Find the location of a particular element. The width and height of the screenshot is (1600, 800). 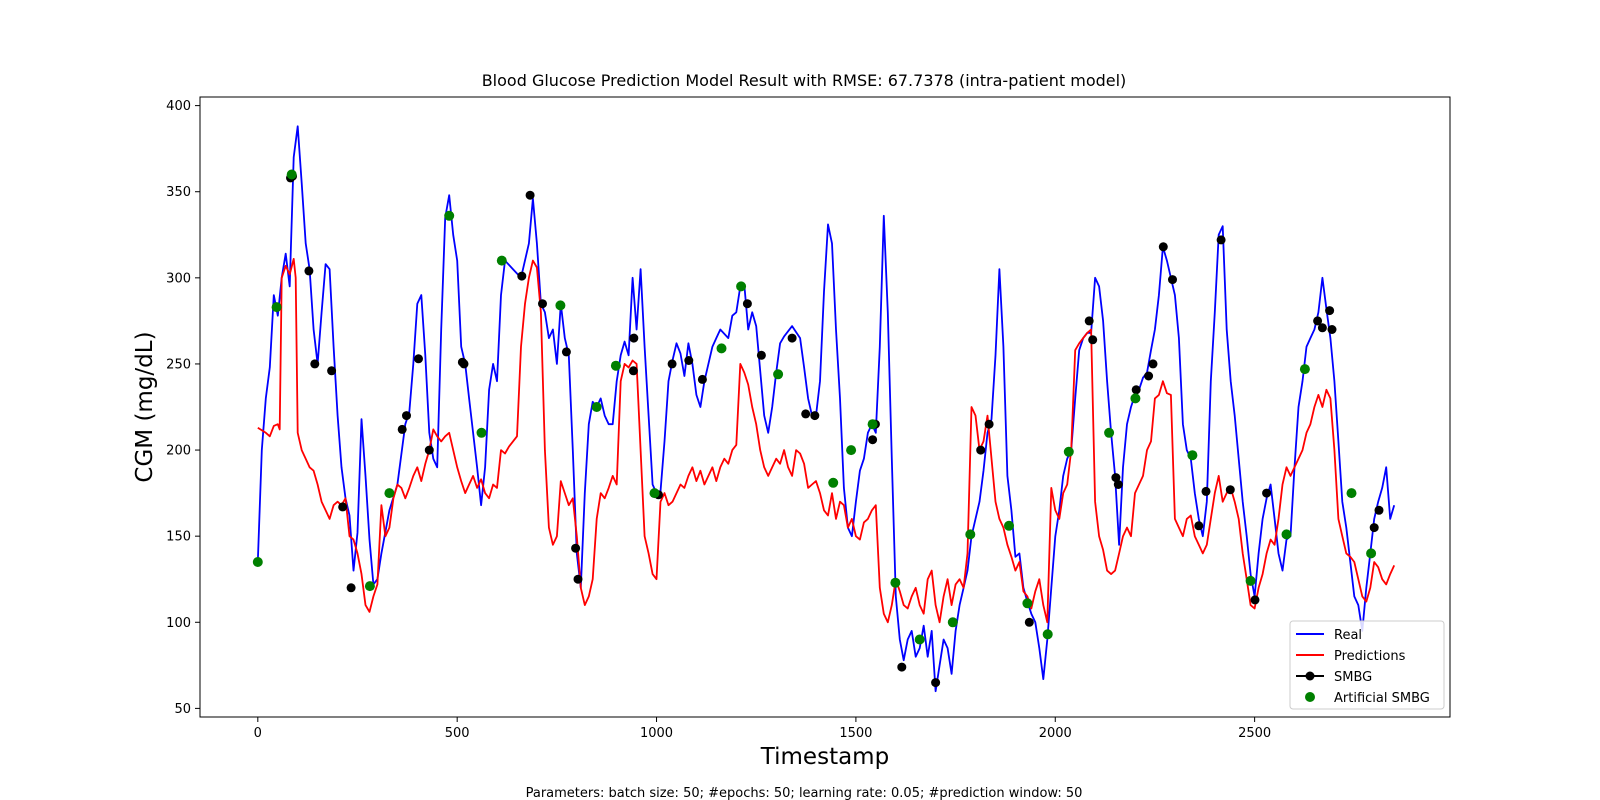

y-tick-label: 50 is located at coordinates (182, 709).